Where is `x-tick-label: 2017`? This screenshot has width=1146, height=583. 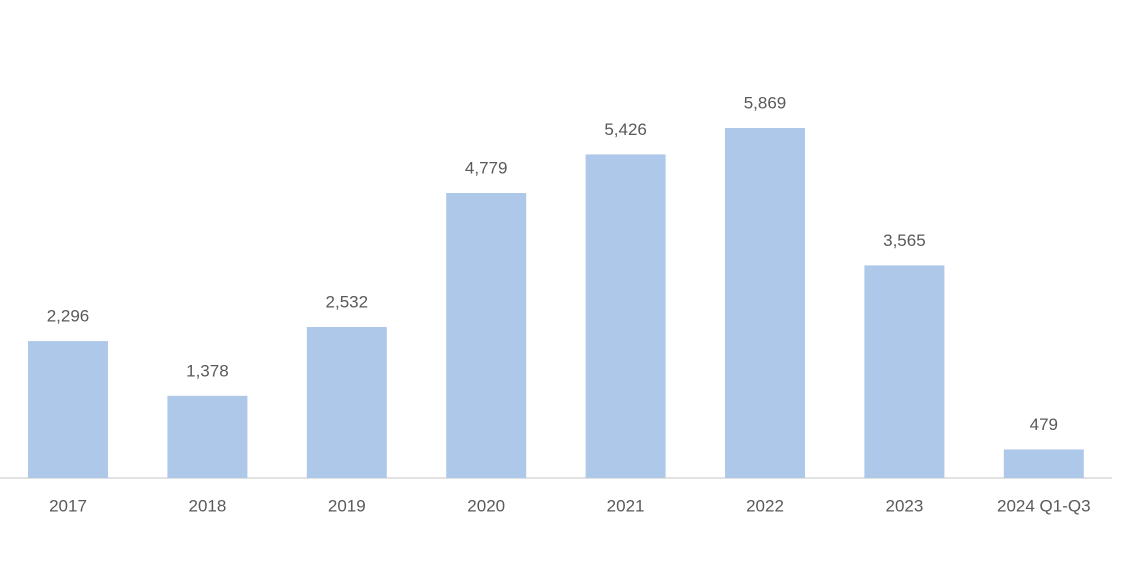
x-tick-label: 2017 is located at coordinates (68, 505).